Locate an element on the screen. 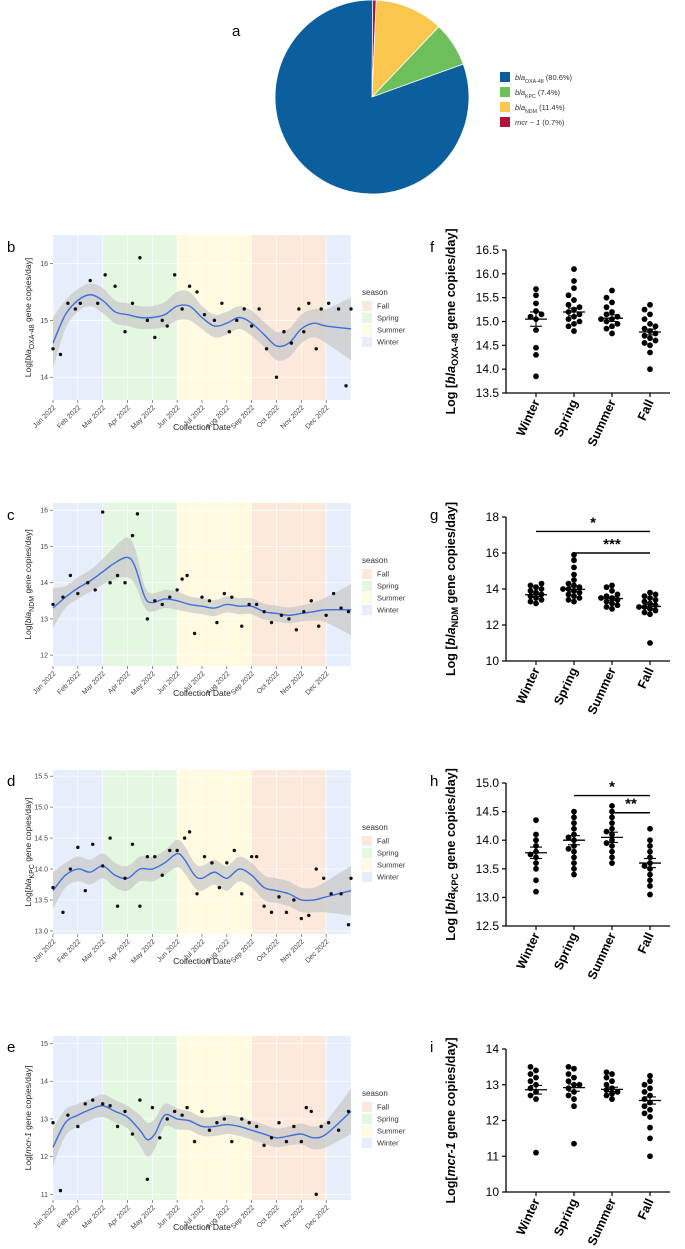 The width and height of the screenshot is (685, 1249). x-axis-label: Collection Date is located at coordinates (202, 693).